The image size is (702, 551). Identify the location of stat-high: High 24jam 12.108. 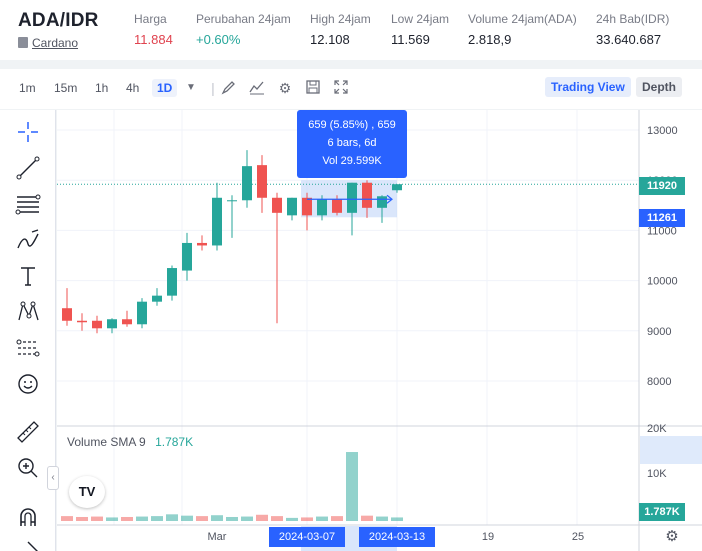
(340, 29).